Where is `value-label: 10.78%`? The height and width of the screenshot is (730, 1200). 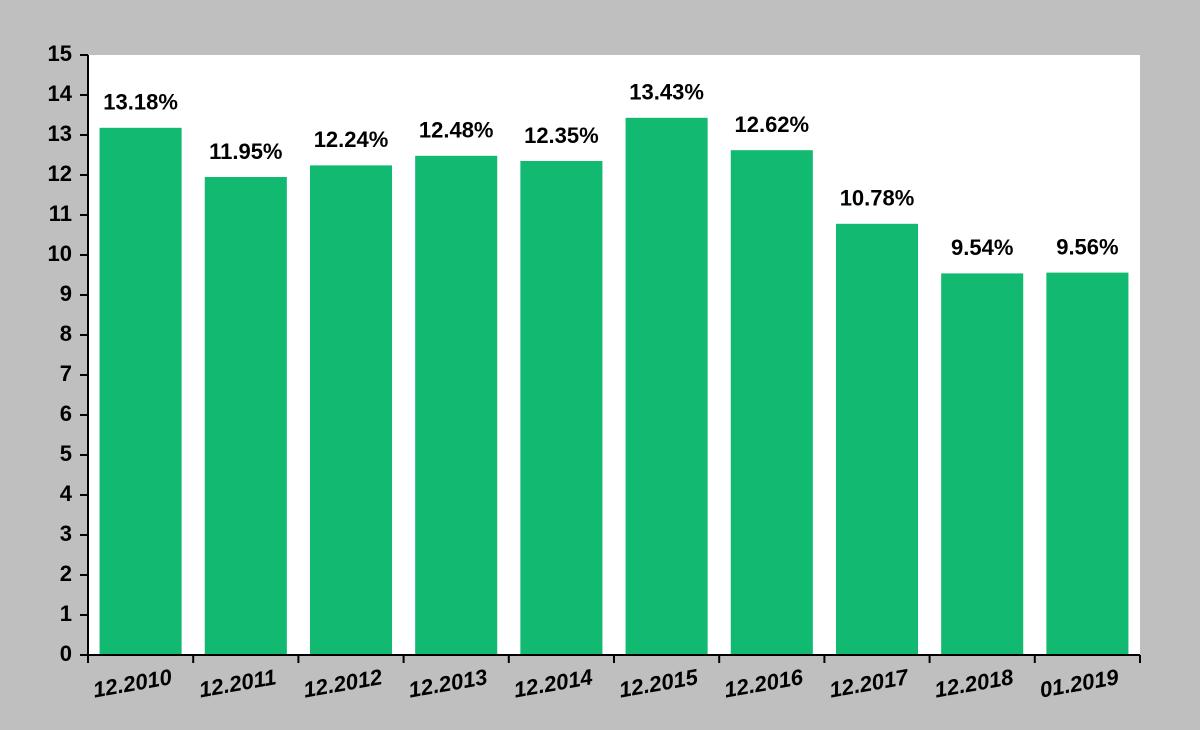 value-label: 10.78% is located at coordinates (877, 198).